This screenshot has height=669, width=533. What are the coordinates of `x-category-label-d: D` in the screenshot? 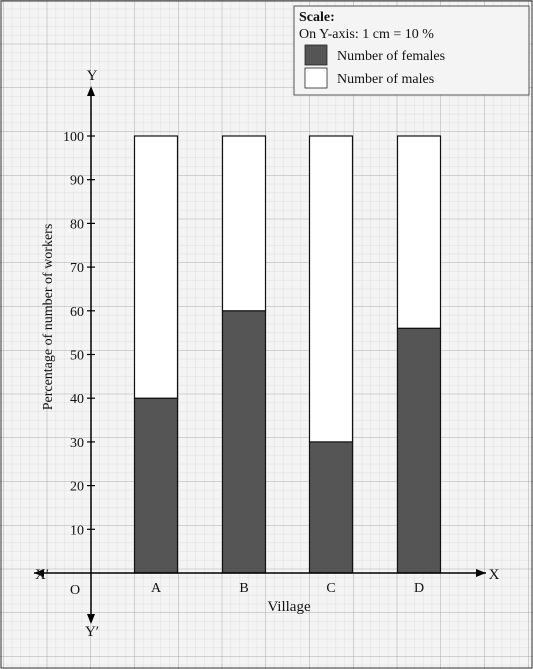 It's located at (419, 588).